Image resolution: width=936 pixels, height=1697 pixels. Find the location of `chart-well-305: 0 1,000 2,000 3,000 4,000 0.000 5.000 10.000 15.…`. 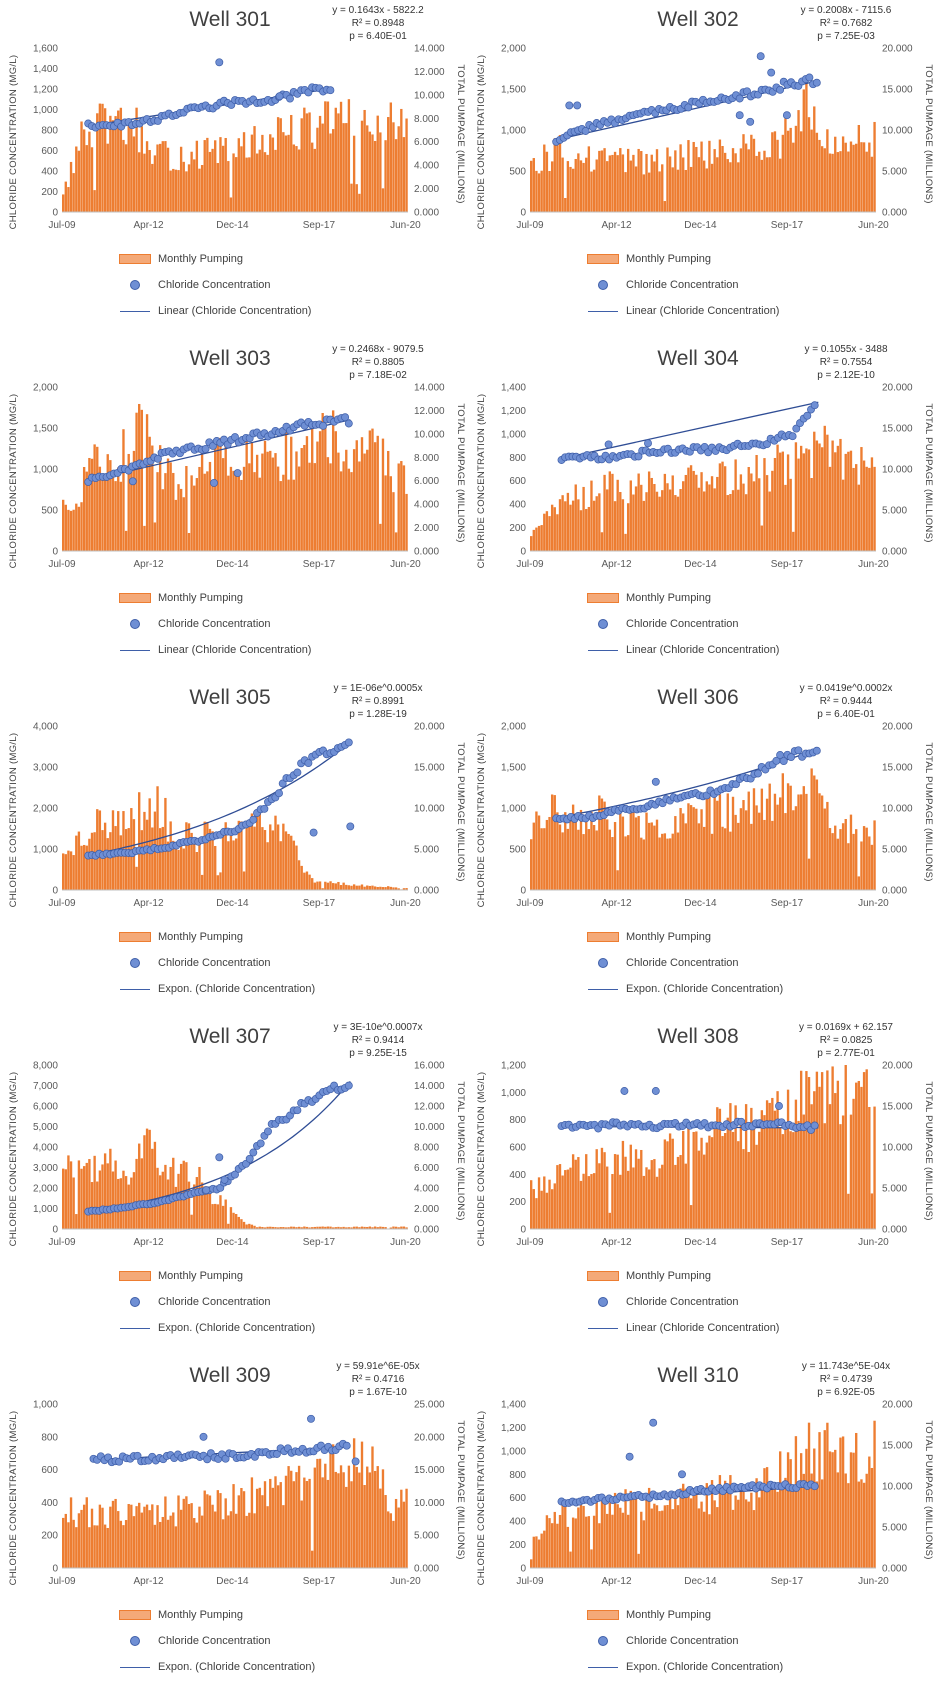

chart-well-305: 0 1,000 2,000 3,000 4,000 0.000 5.000 10.000 15.… is located at coordinates (234, 847).